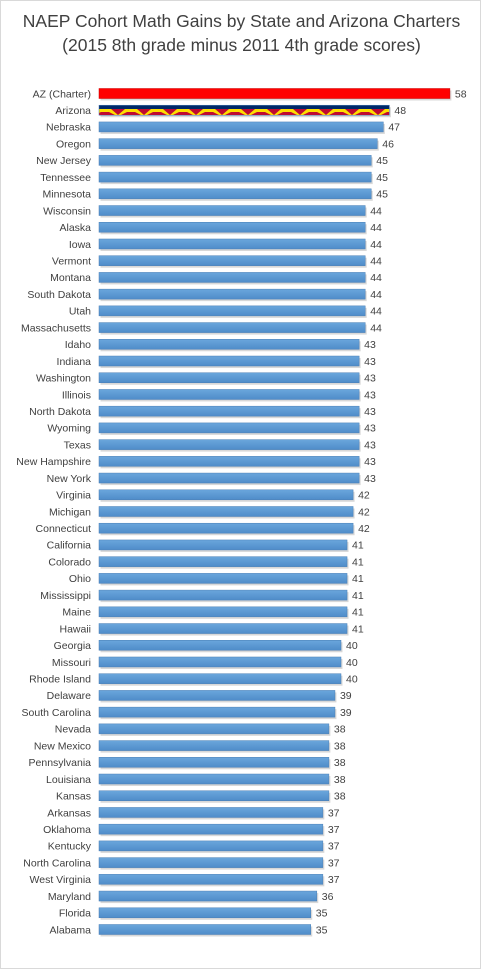  I want to click on category-label: Iowa, so click(80, 245).